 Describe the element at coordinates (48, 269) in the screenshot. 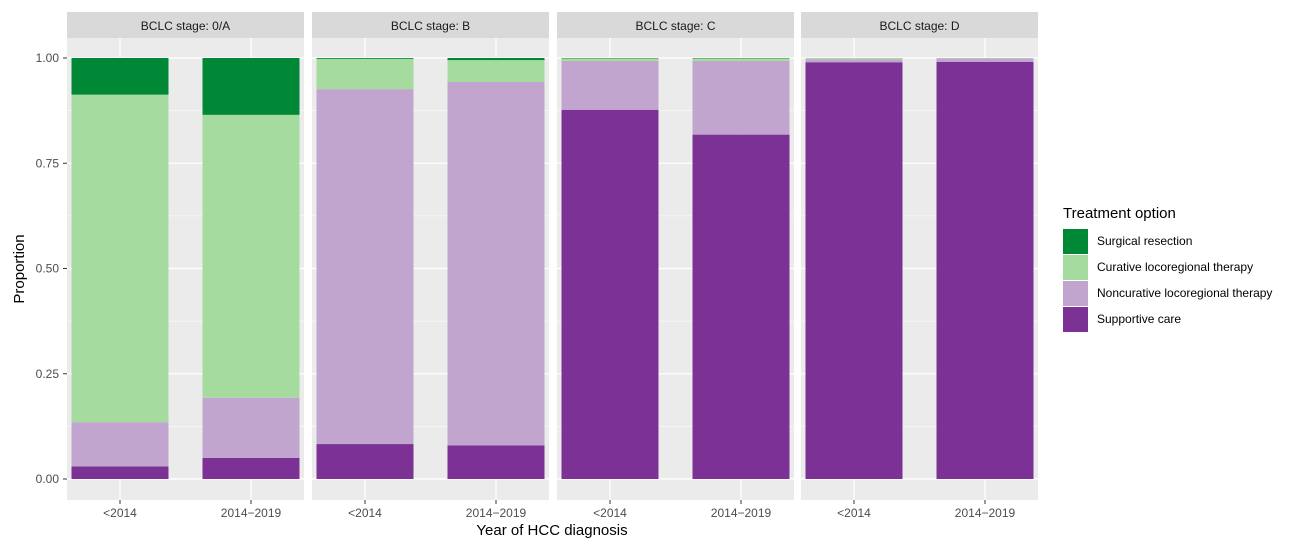

I see `y-tick-label: 0.50` at that location.